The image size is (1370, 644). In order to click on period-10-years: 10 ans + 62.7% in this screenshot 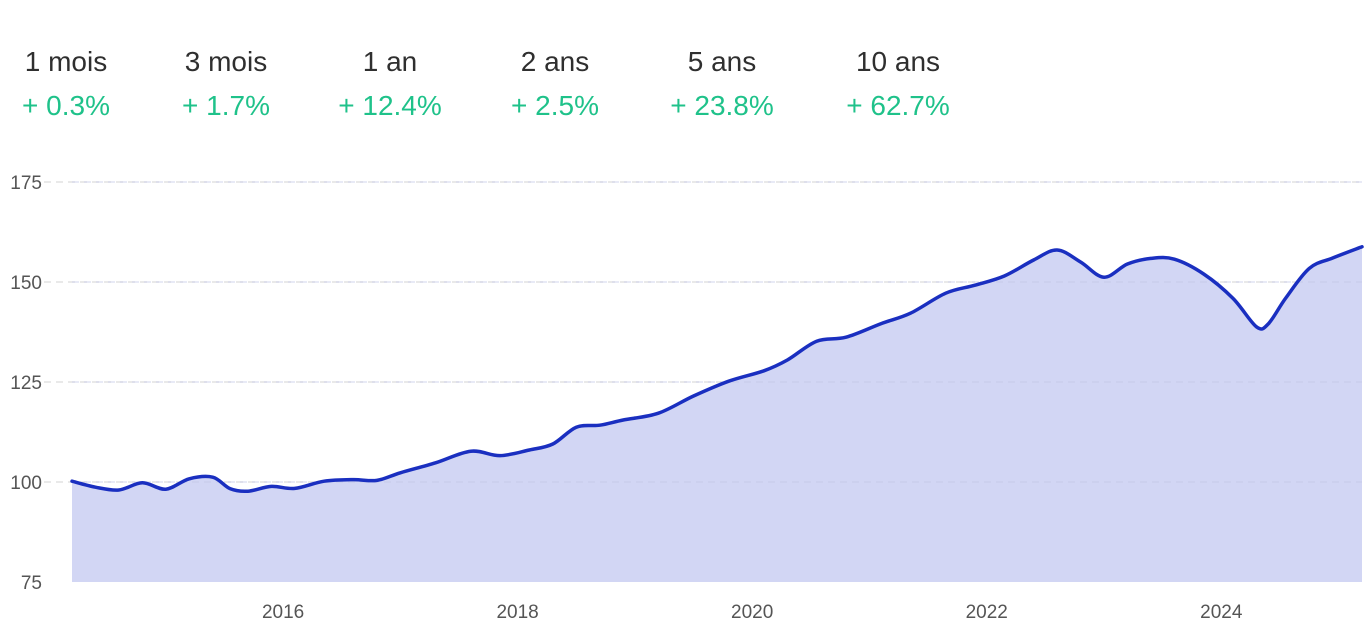, I will do `click(898, 86)`.